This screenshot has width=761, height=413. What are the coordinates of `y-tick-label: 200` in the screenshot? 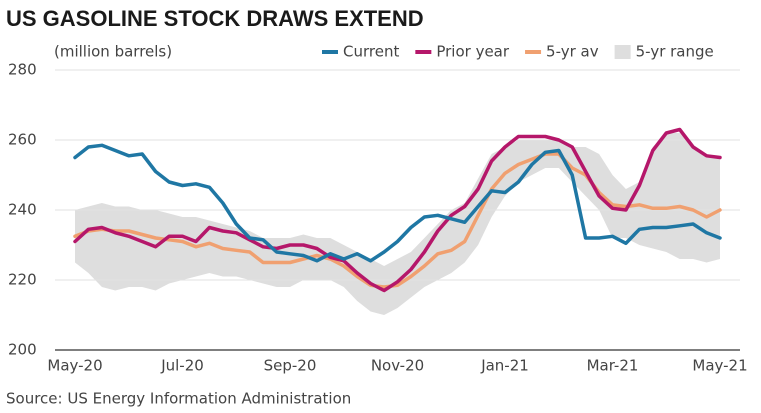 It's located at (22, 350).